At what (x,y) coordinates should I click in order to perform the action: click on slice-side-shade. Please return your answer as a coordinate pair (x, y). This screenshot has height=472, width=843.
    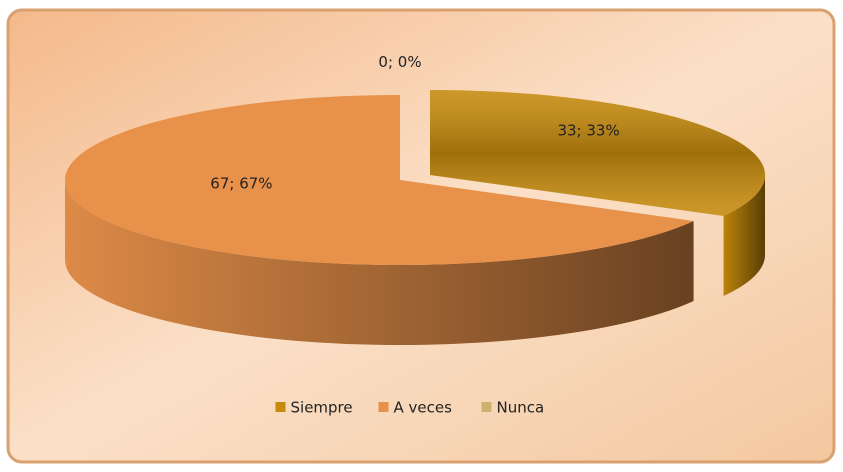
    Looking at the image, I should click on (744, 235).